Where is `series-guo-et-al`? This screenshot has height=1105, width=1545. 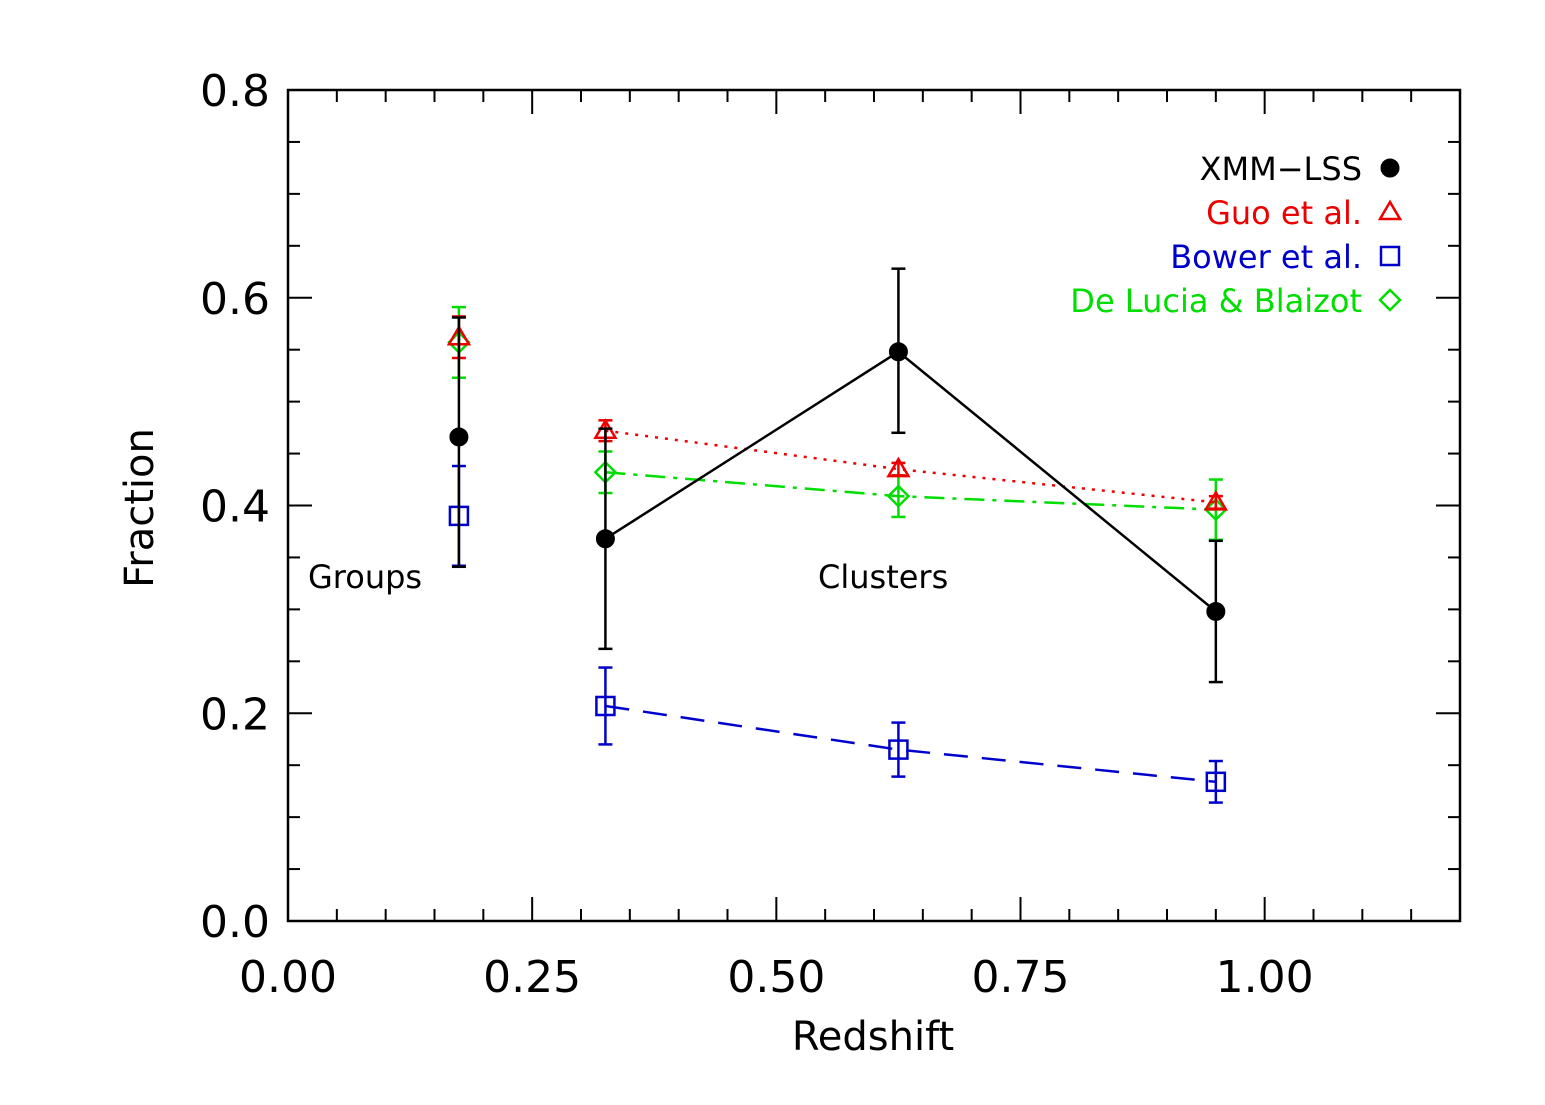
series-guo-et-al is located at coordinates (837, 413).